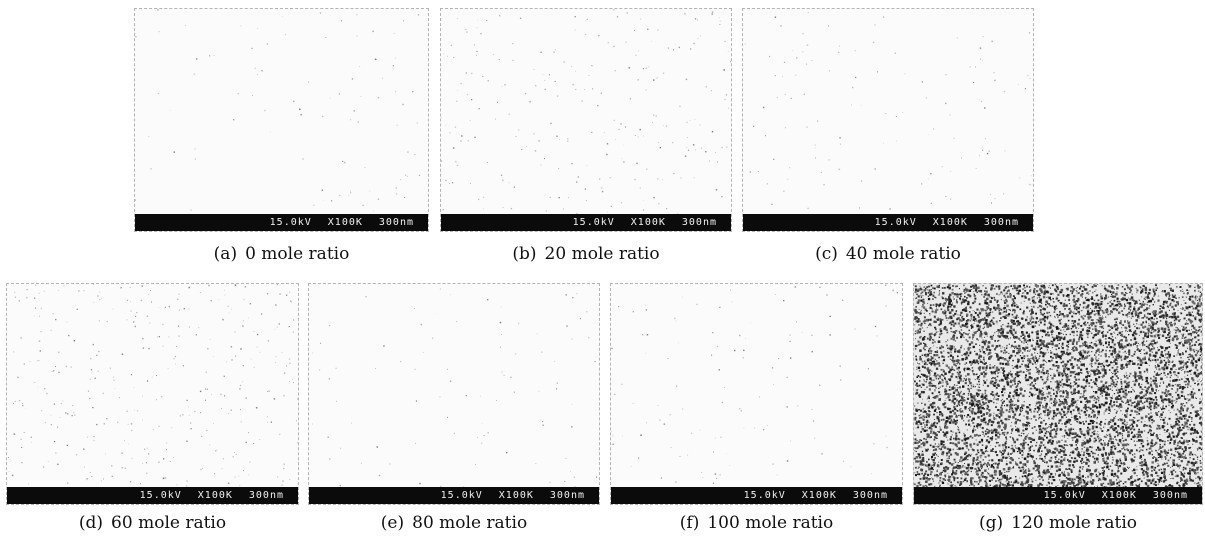 This screenshot has height=540, width=1205. I want to click on caption-e: (e) 80 mole ratio, so click(454, 523).